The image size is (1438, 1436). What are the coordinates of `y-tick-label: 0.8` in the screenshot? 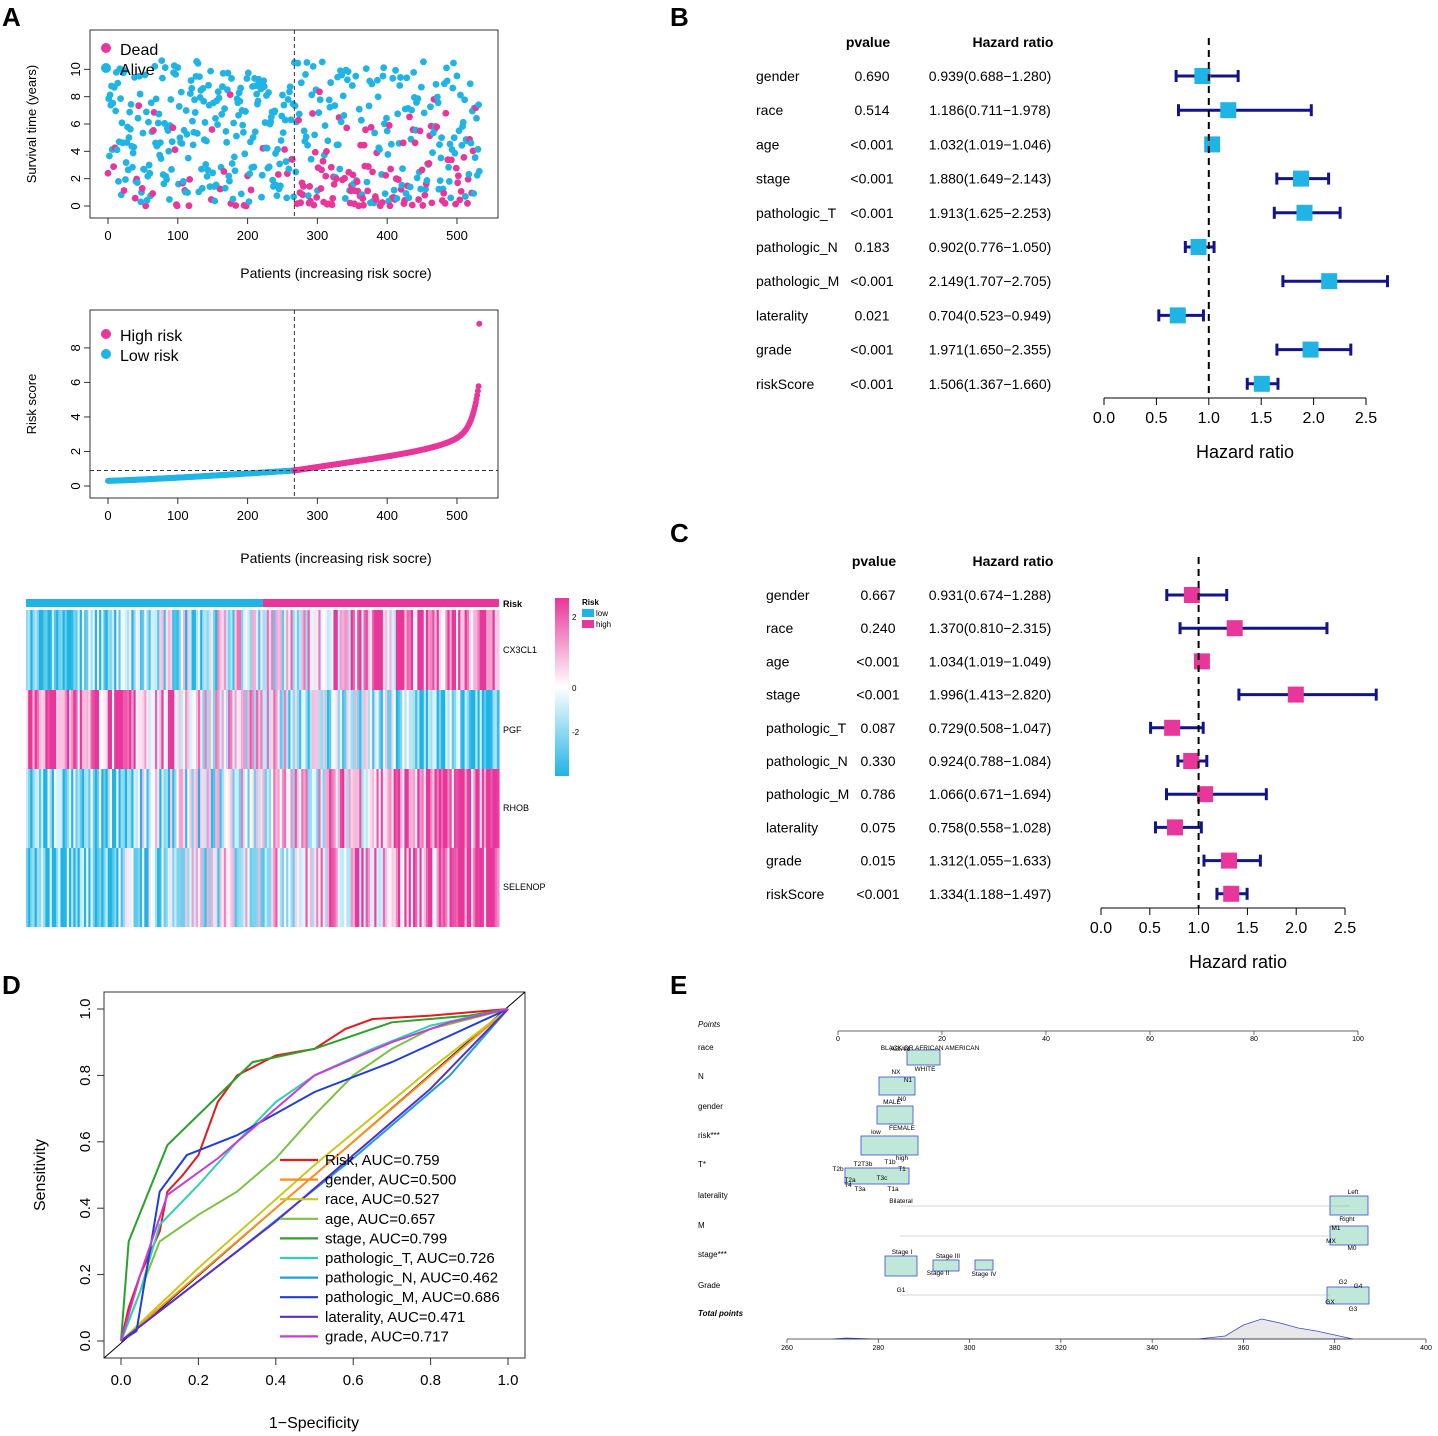 It's located at (85, 1075).